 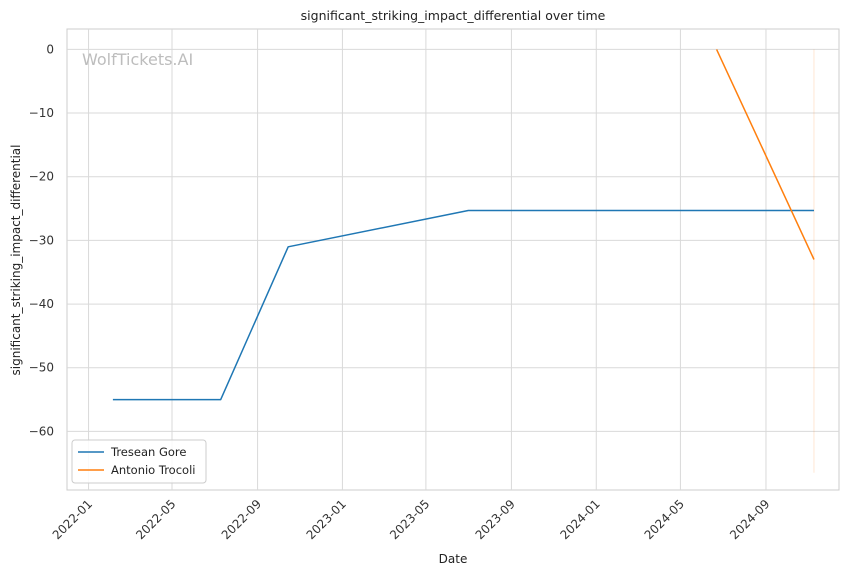 What do you see at coordinates (137, 59) in the screenshot?
I see `watermark: WolfTickets.AI` at bounding box center [137, 59].